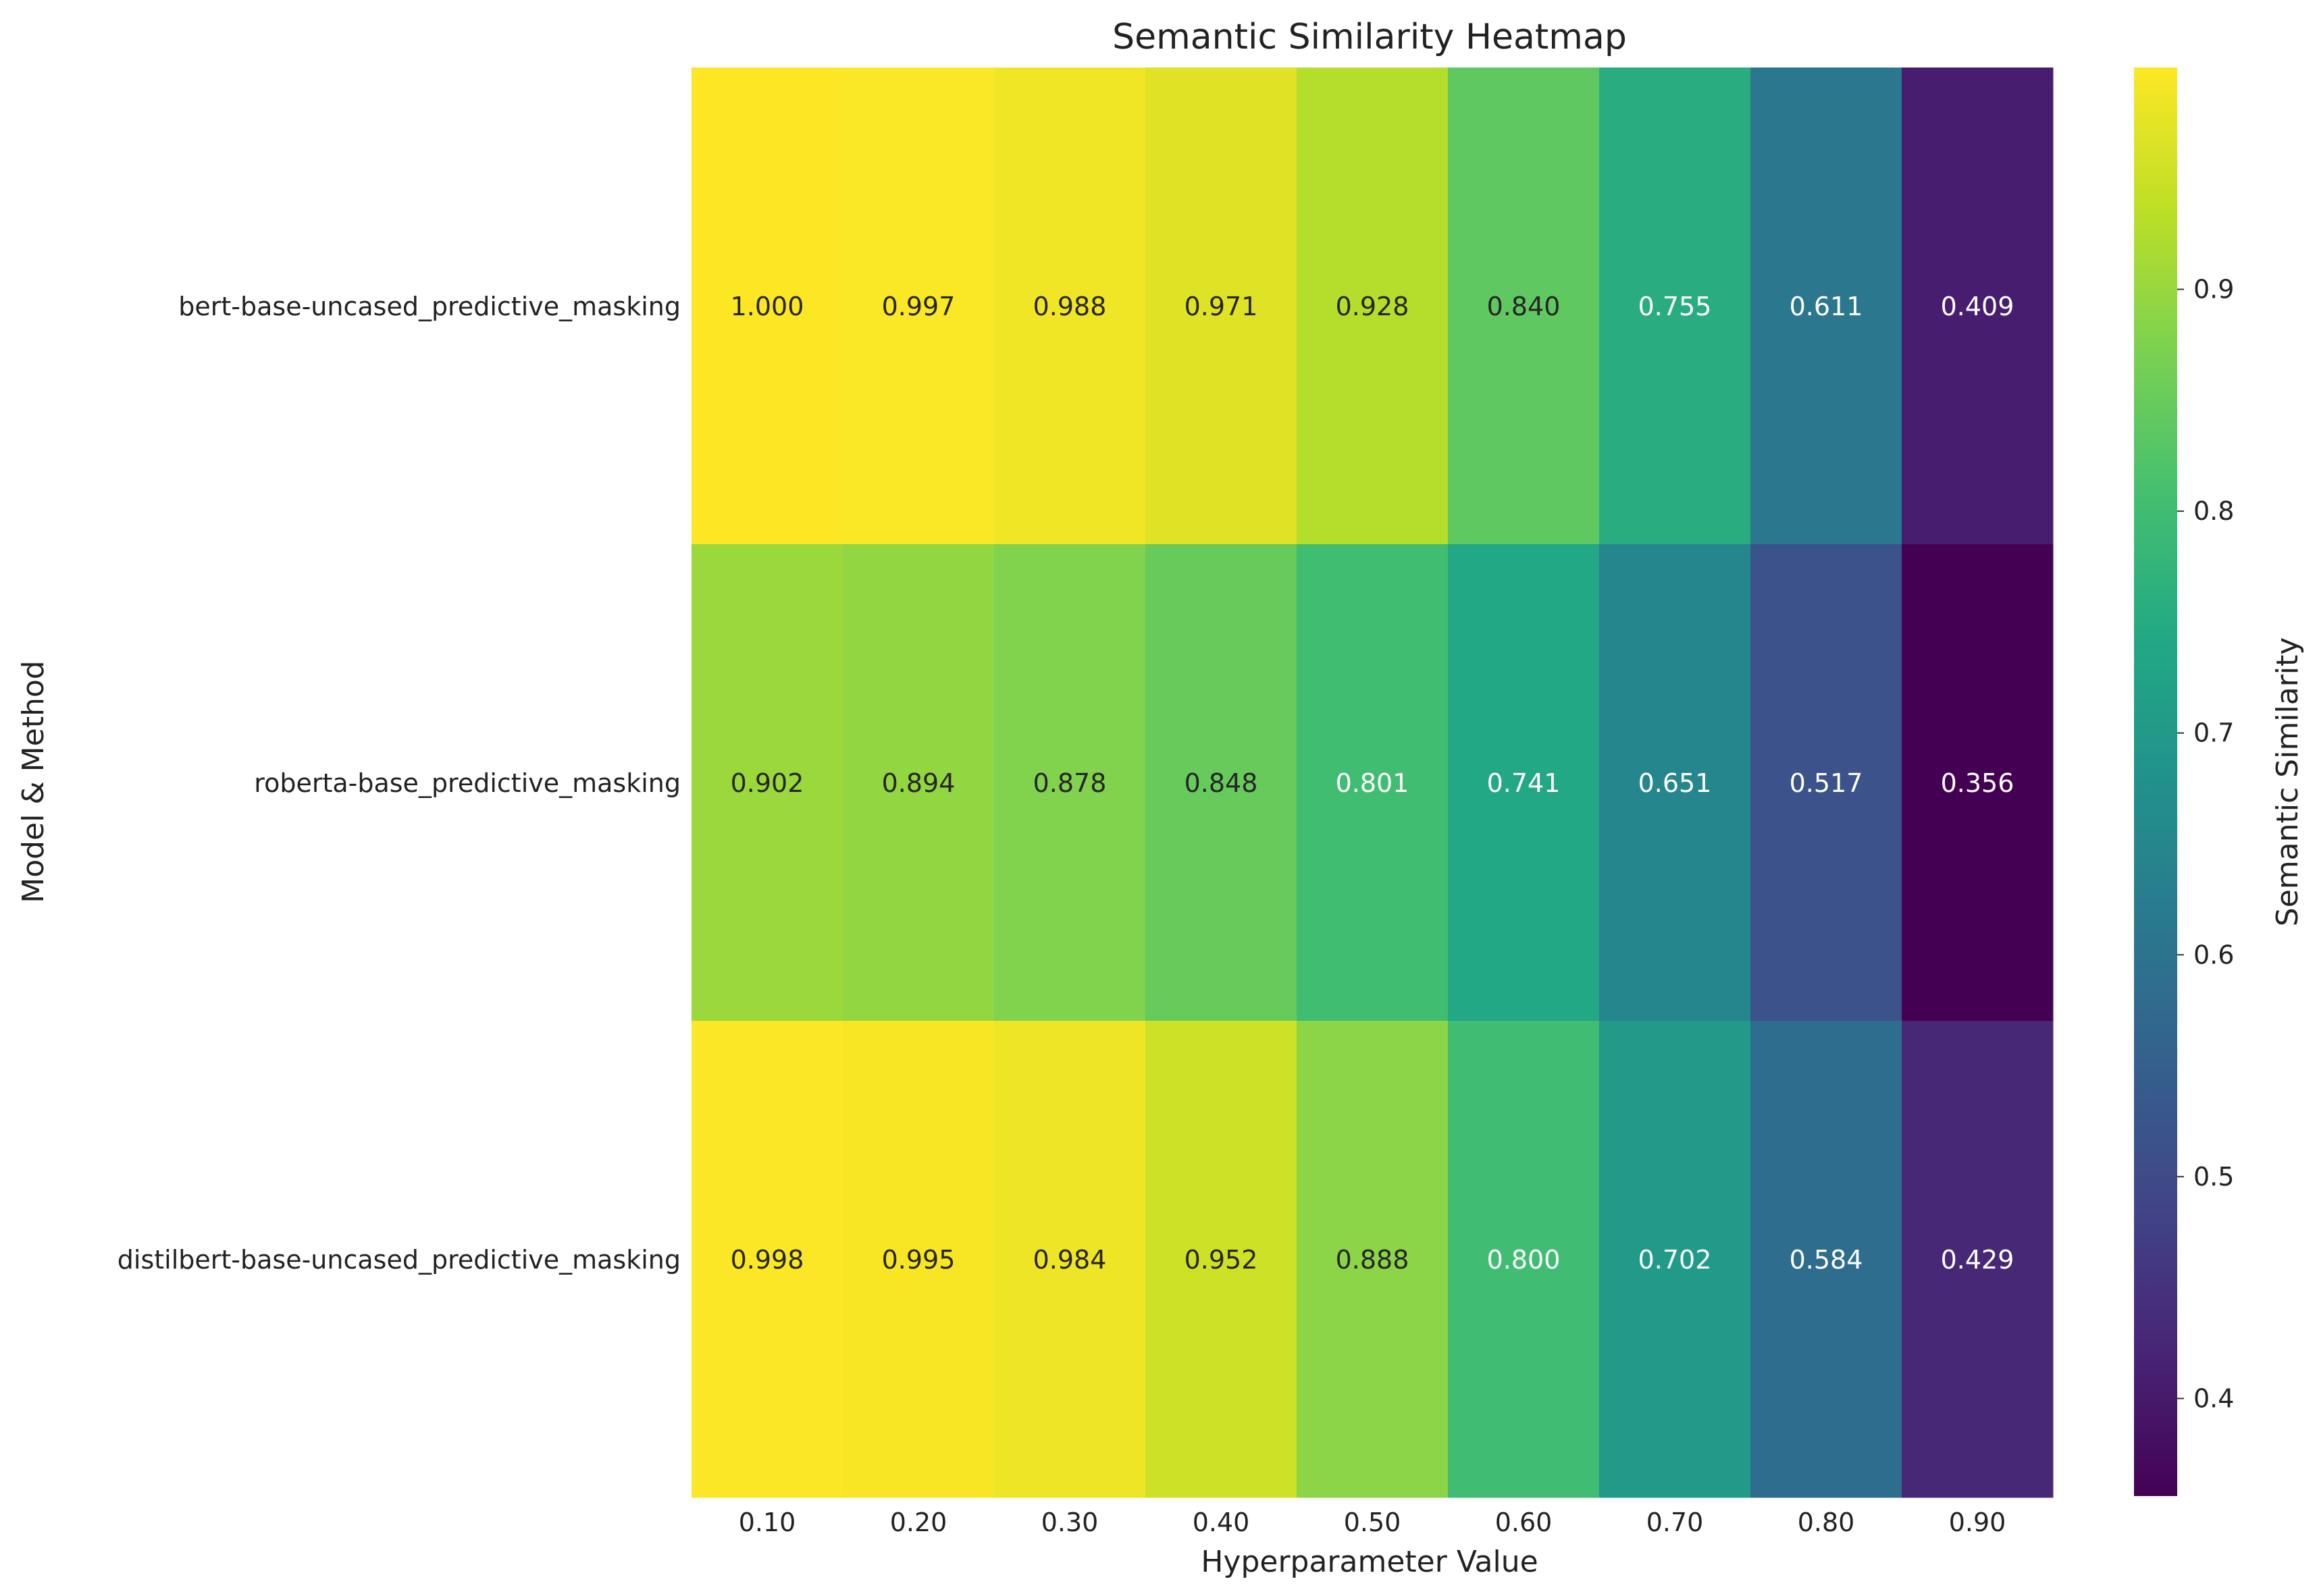  I want to click on colorbar-tick-label: 0.4, so click(2213, 1398).